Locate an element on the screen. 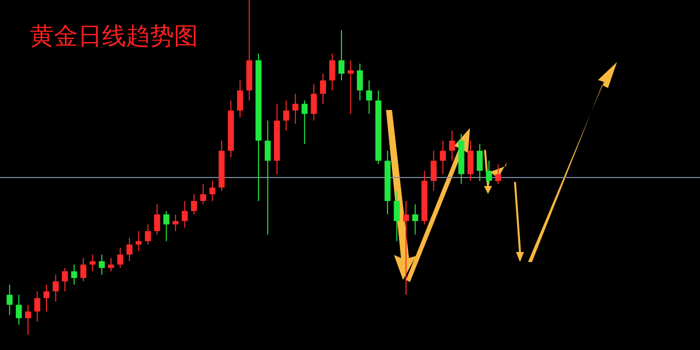 The width and height of the screenshot is (700, 350). text: 黄金日线趋势图 is located at coordinates (114, 36).